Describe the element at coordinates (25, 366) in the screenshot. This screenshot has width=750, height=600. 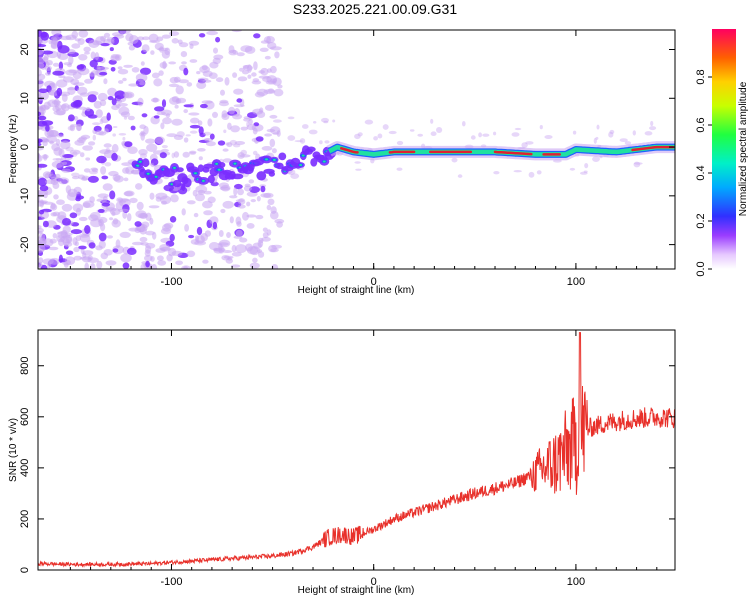
I see `y-tick-label: 800` at that location.